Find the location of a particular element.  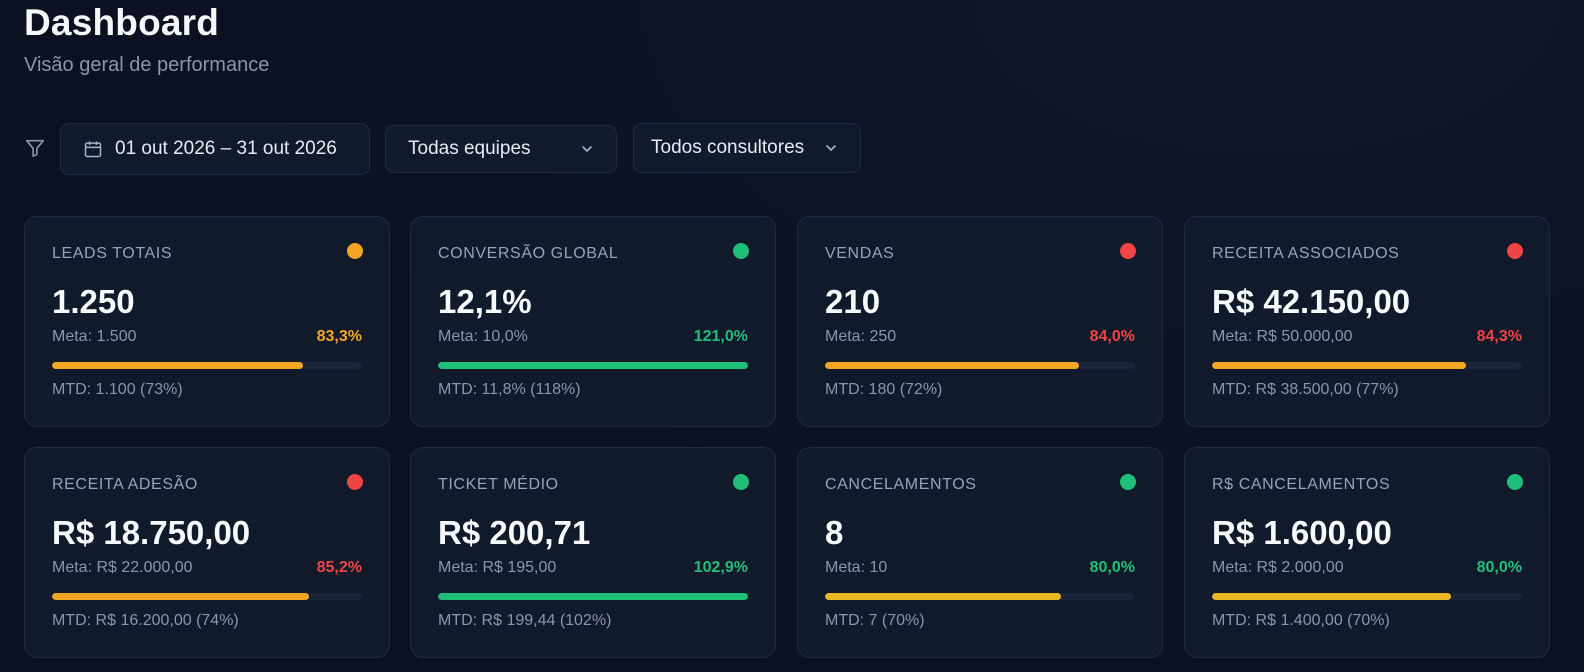

kpi-label: LEADS TOTAIS is located at coordinates (112, 253).